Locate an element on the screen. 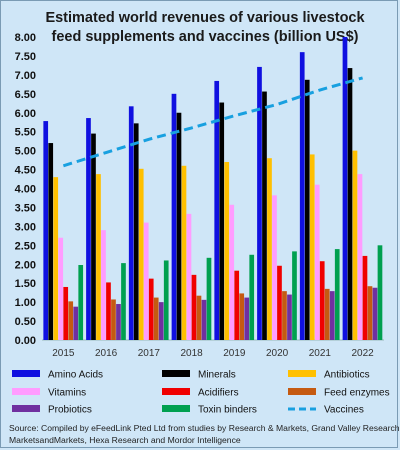 The height and width of the screenshot is (450, 400). bar-acidifiers-2017 is located at coordinates (151, 309).